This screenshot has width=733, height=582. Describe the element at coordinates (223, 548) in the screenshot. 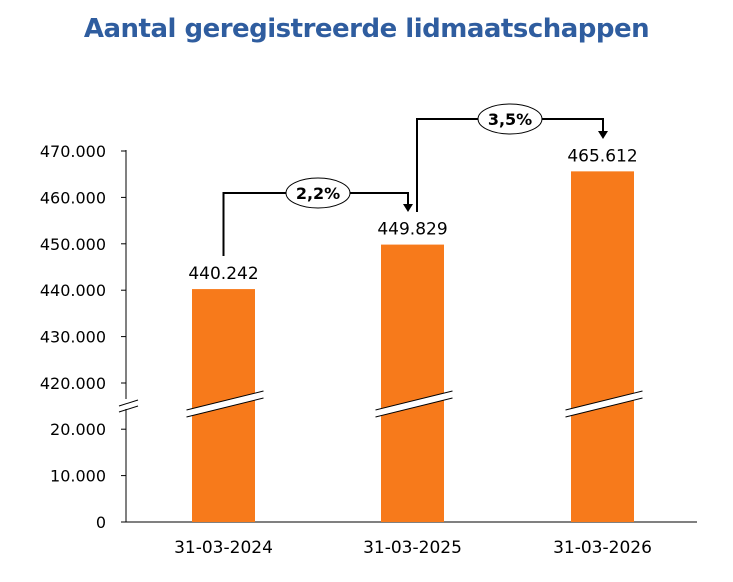

I see `x-tick-label: 31-03-2024` at that location.